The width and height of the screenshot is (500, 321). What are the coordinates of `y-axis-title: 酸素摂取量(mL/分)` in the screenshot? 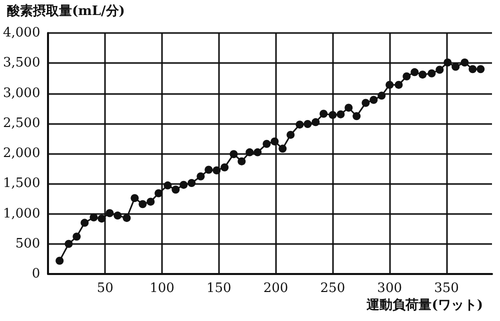 It's located at (66, 11).